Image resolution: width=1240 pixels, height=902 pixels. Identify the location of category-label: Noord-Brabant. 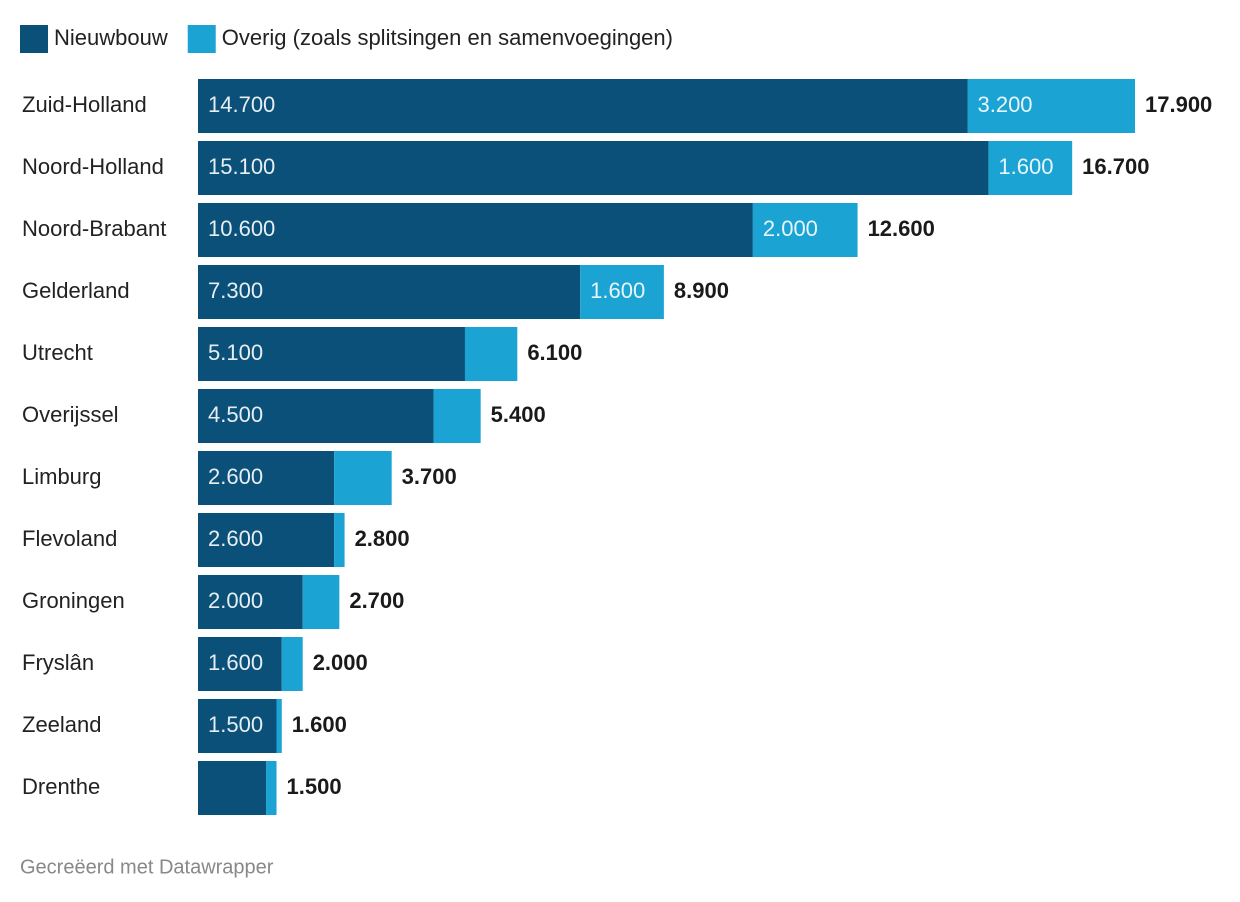
(94, 228).